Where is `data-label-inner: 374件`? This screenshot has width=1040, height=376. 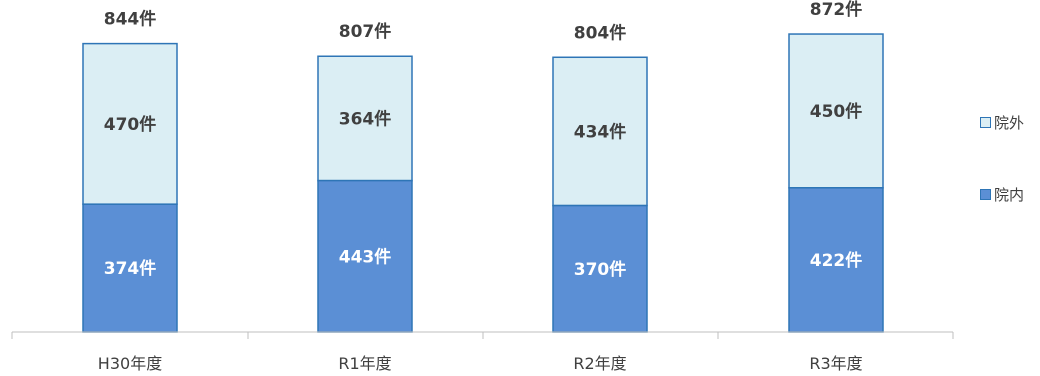
data-label-inner: 374件 is located at coordinates (130, 268).